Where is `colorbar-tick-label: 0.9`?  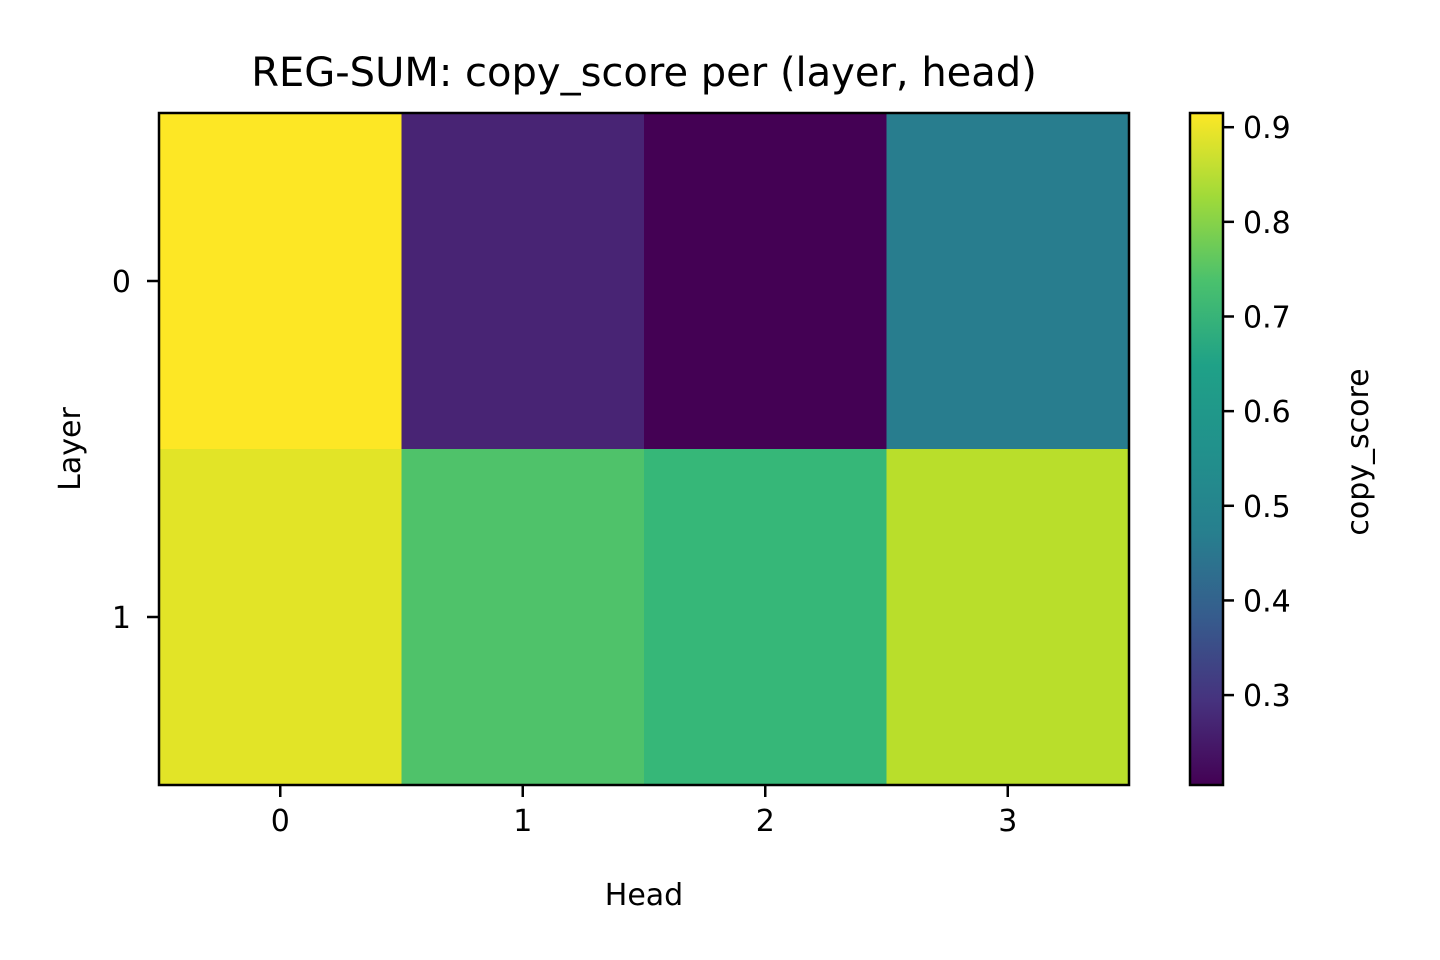
colorbar-tick-label: 0.9 is located at coordinates (1267, 128).